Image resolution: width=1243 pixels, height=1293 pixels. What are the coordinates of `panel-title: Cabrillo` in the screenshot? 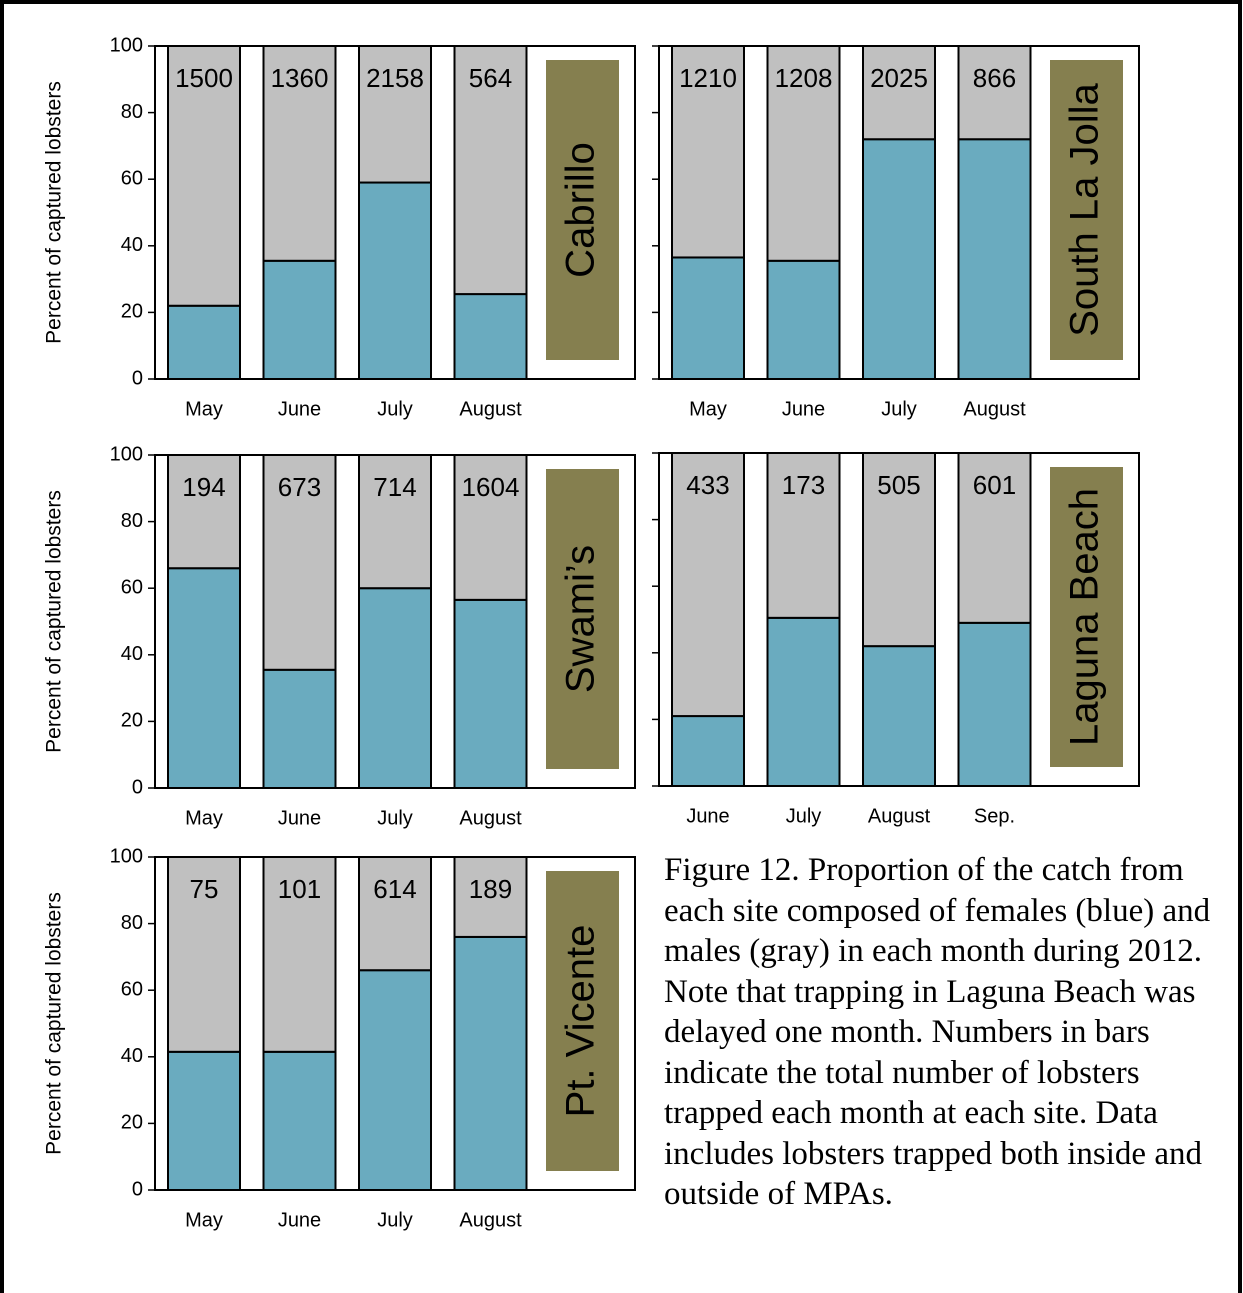 It's located at (581, 210).